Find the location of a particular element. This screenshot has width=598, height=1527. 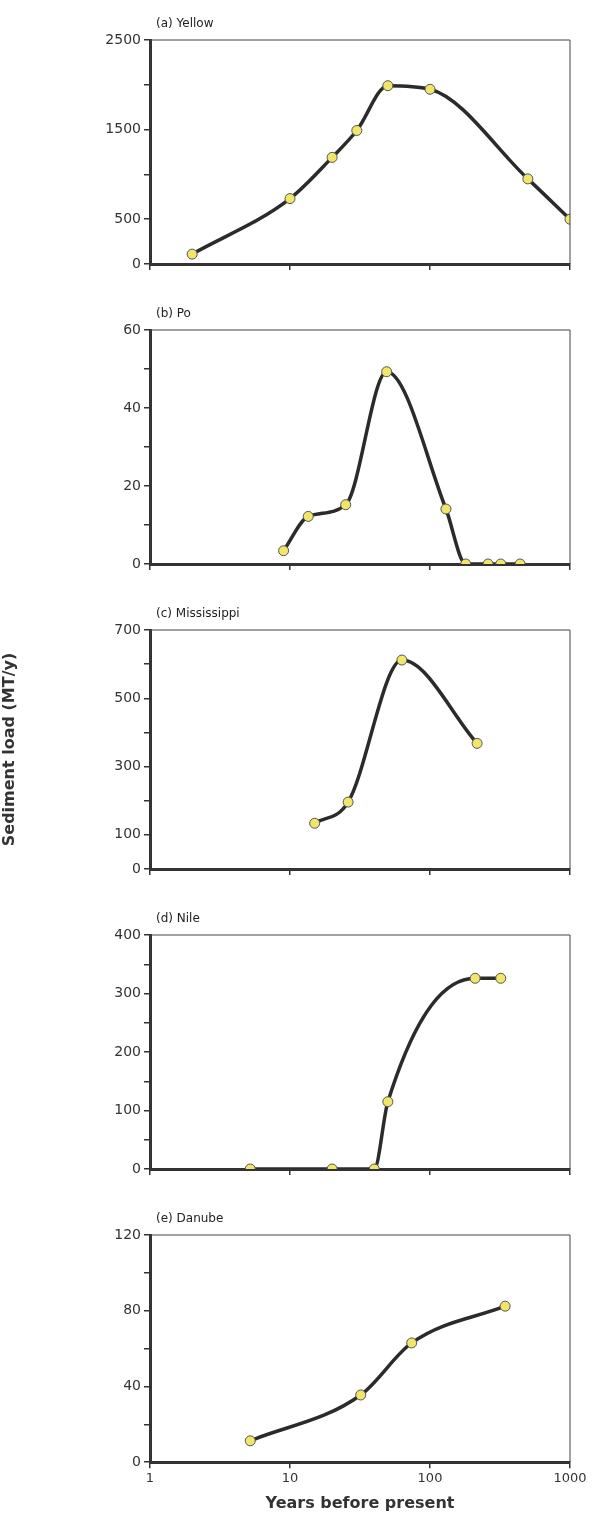

x-tick-label: 1000 is located at coordinates (570, 1478).